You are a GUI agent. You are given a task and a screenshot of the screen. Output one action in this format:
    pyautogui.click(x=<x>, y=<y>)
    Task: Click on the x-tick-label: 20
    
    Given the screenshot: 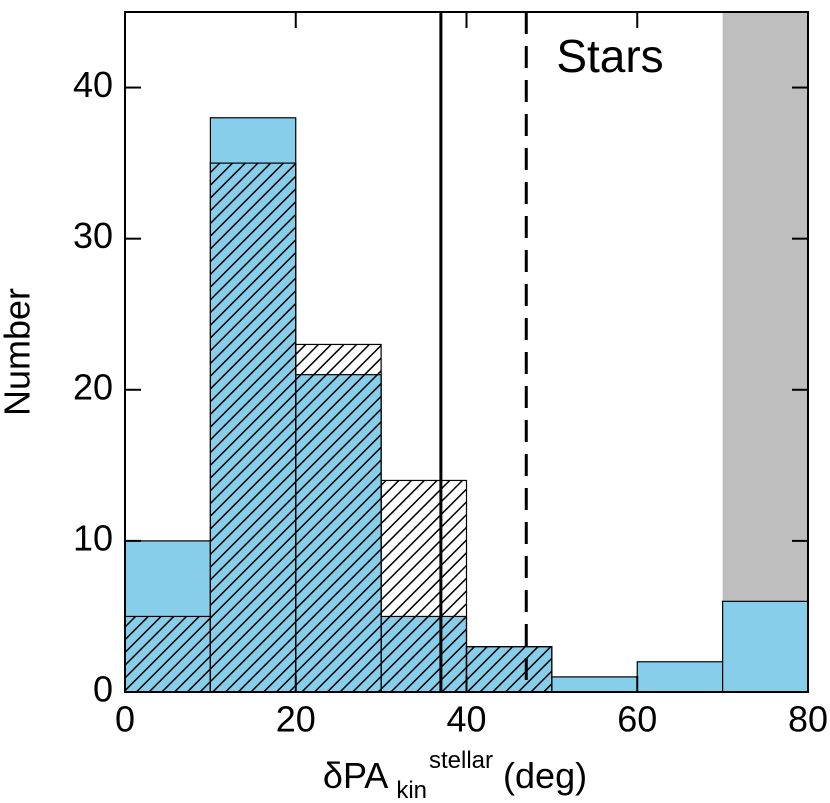 What is the action you would take?
    pyautogui.click(x=296, y=719)
    